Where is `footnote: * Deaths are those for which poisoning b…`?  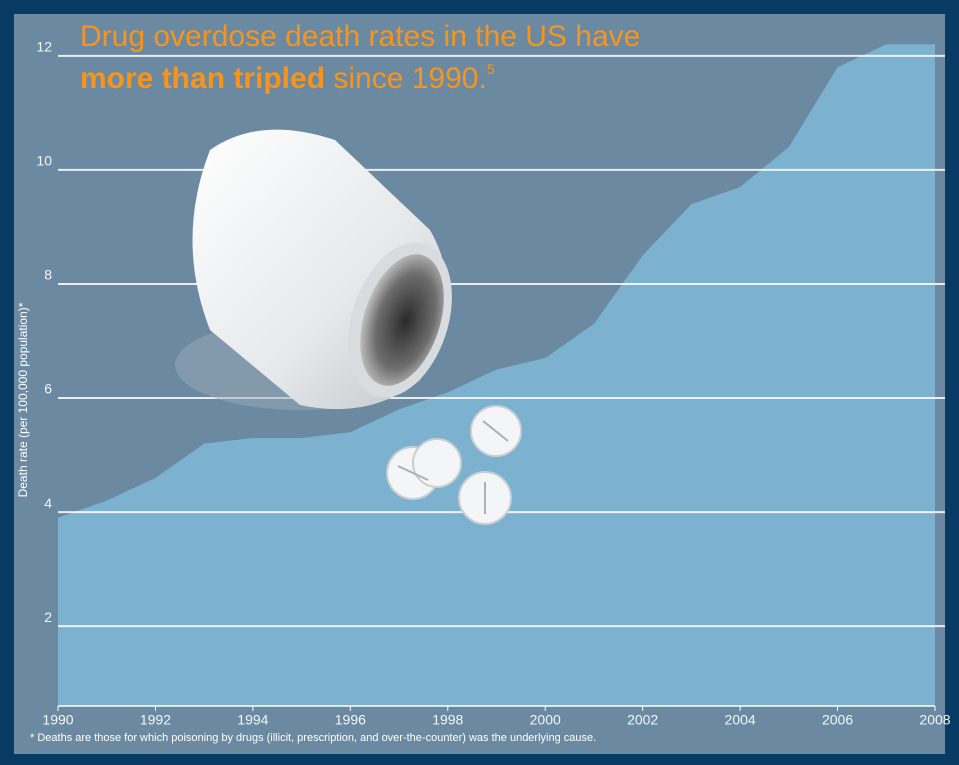 footnote: * Deaths are those for which poisoning b… is located at coordinates (313, 738).